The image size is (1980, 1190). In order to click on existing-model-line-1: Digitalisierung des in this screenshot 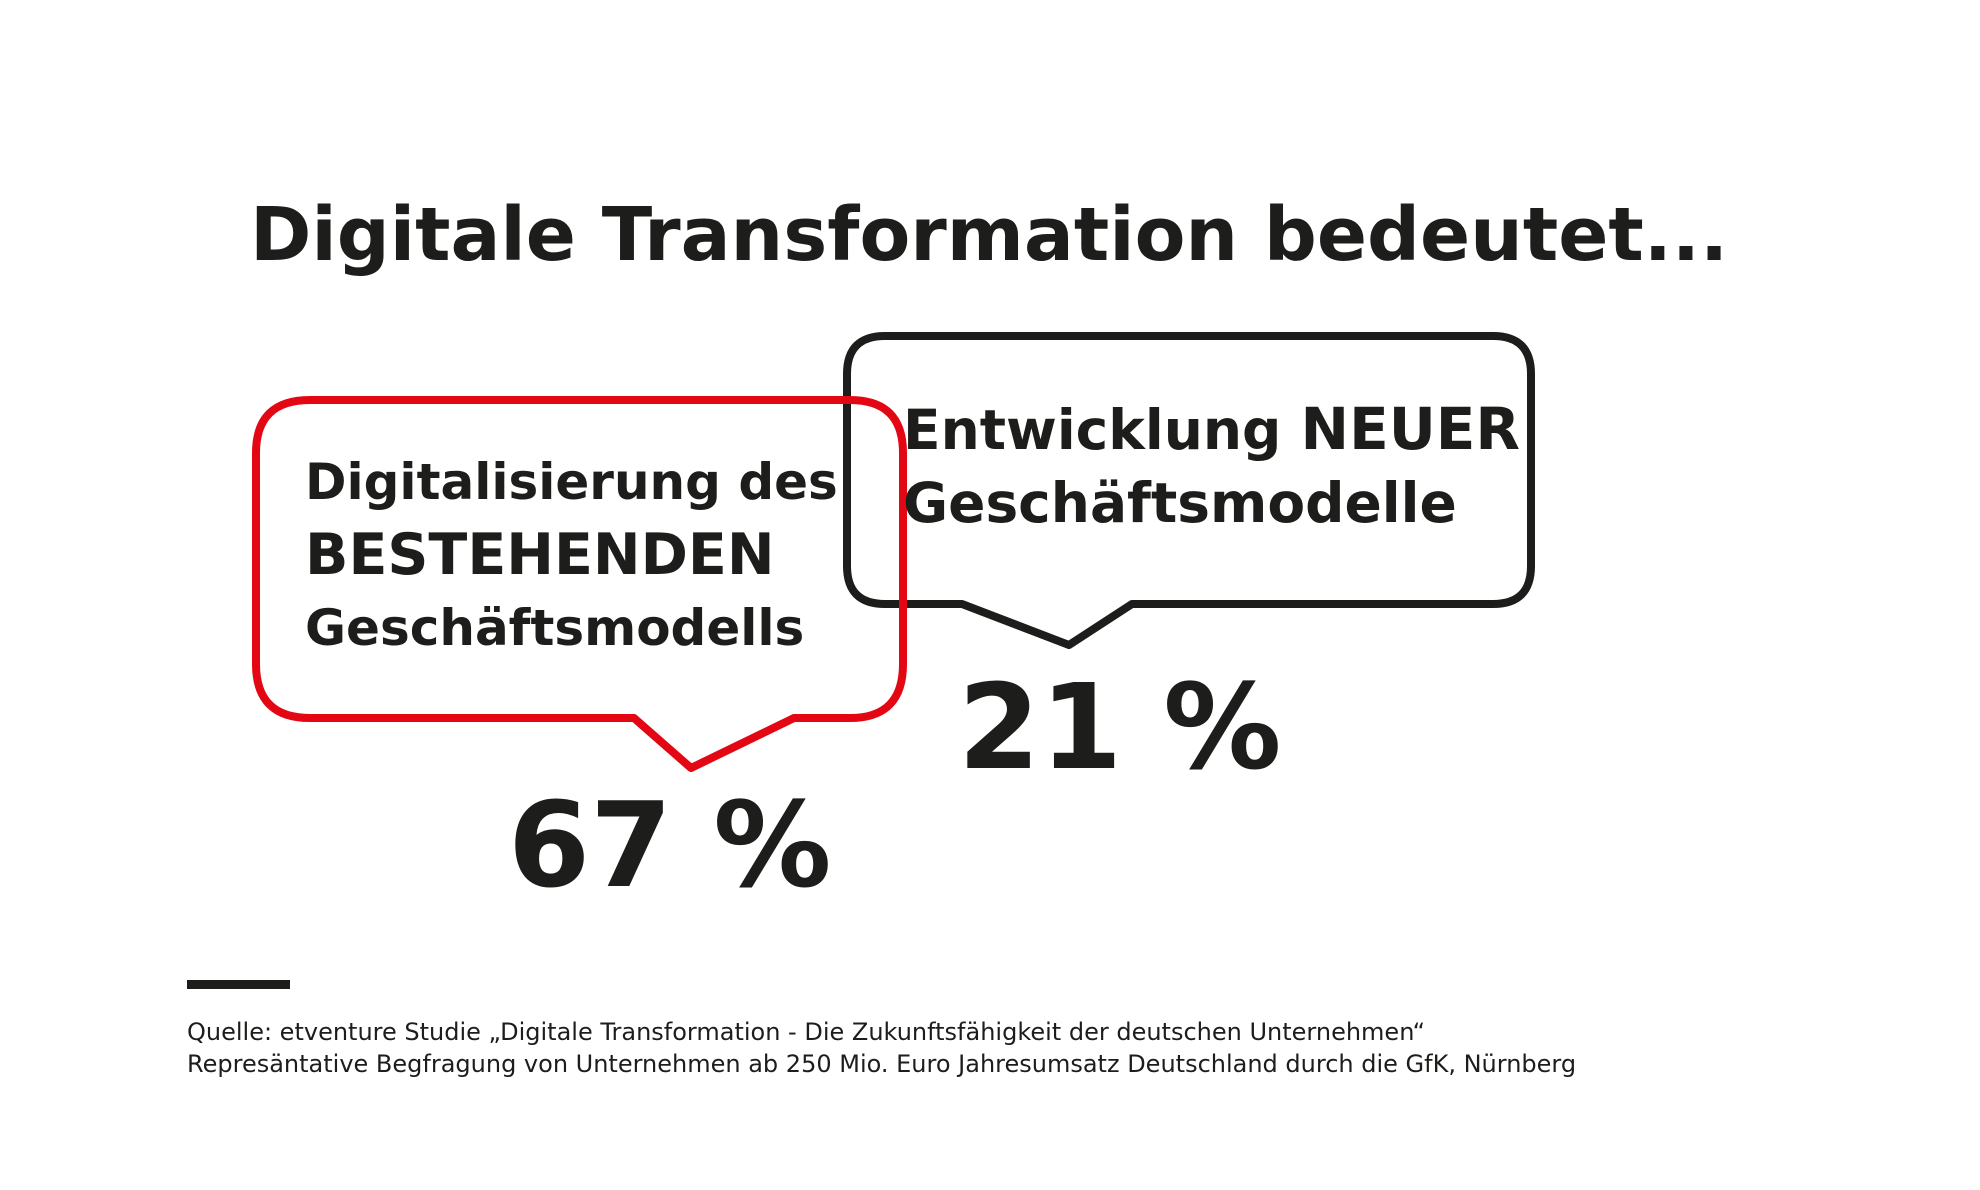, I will do `click(571, 482)`.